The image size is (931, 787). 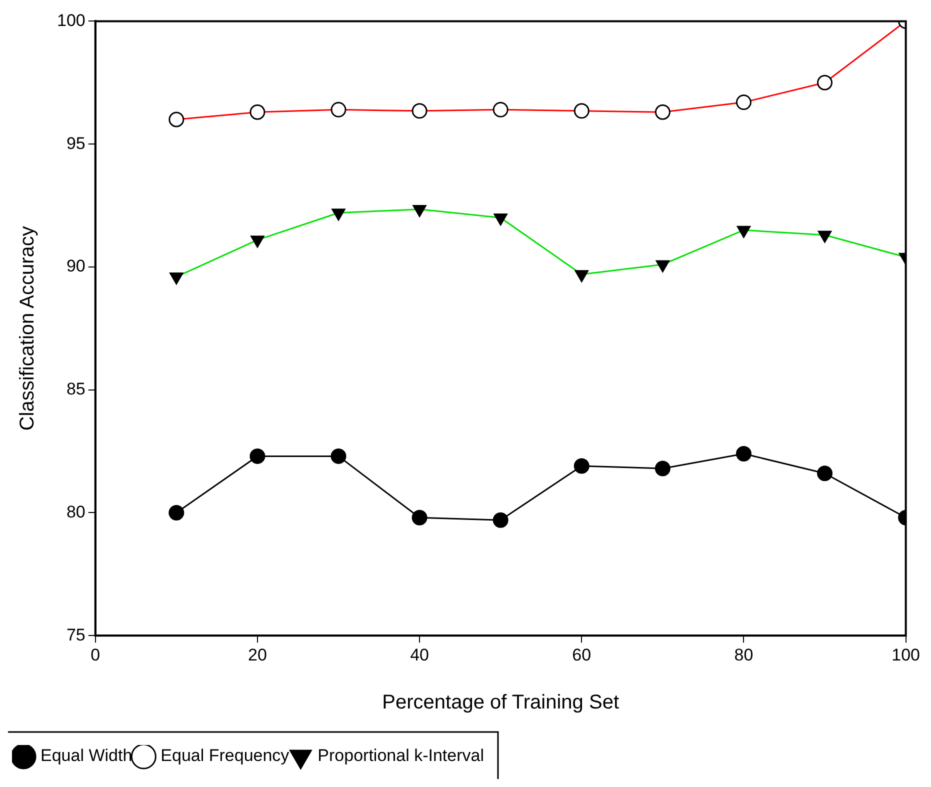 I want to click on x-tick-label: 40, so click(x=420, y=654).